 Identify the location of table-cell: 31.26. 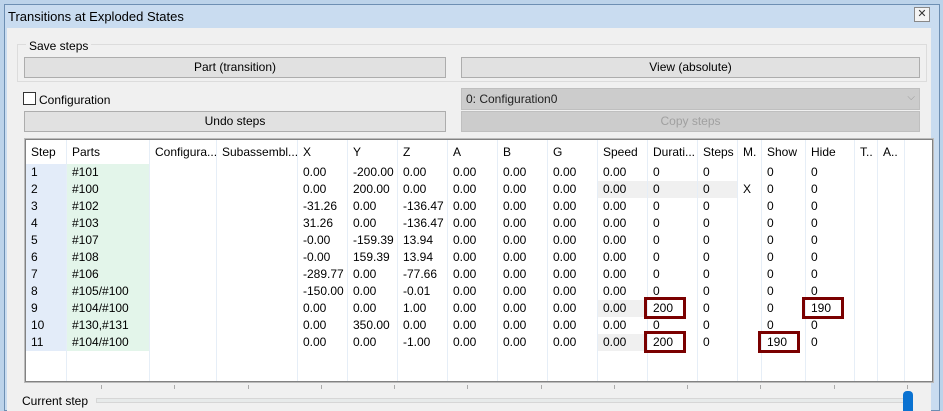
(318, 223).